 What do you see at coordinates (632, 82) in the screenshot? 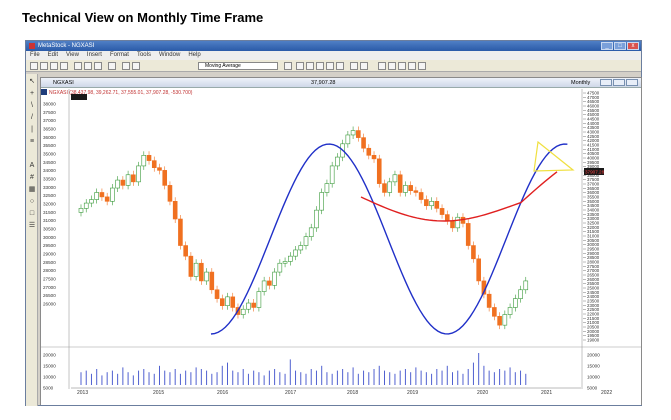
I see `chart-close-button` at bounding box center [632, 82].